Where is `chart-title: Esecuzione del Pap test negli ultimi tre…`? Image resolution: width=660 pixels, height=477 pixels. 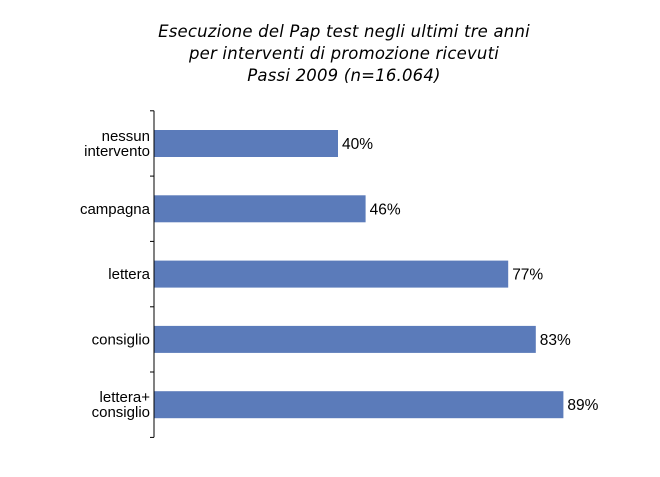 chart-title: Esecuzione del Pap test negli ultimi tre… is located at coordinates (344, 53).